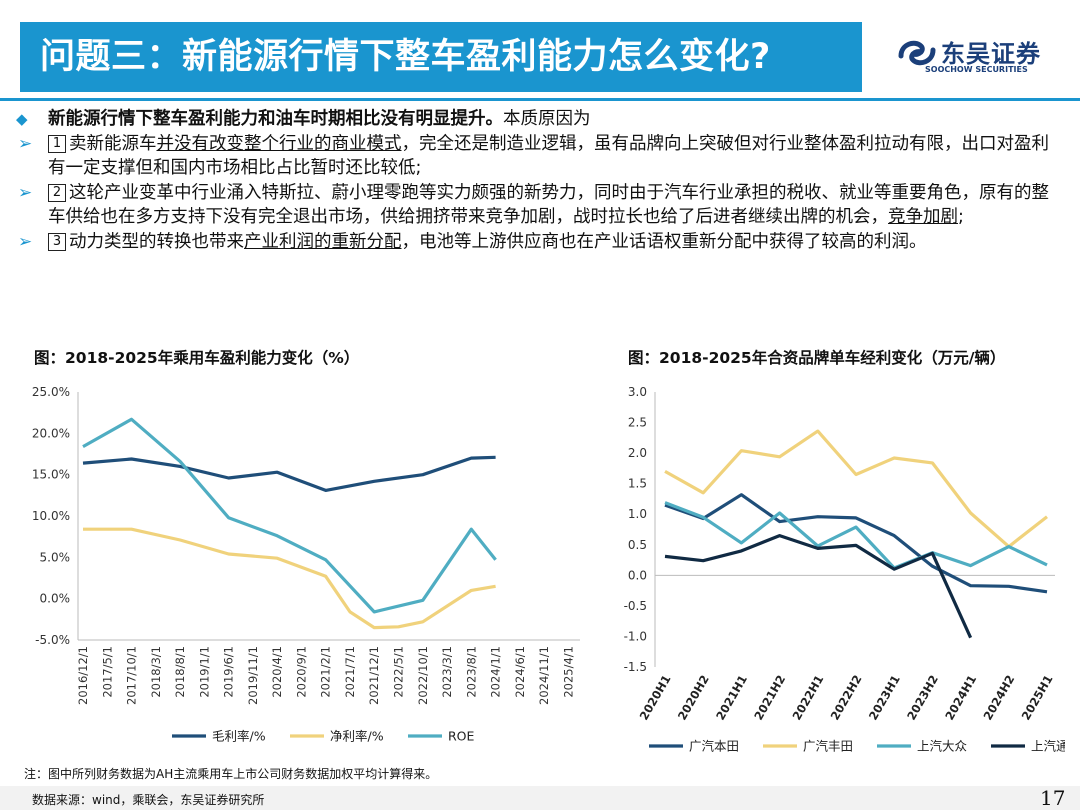 Image resolution: width=1080 pixels, height=810 pixels. I want to click on y-tick-label: -5.0%, so click(52, 640).